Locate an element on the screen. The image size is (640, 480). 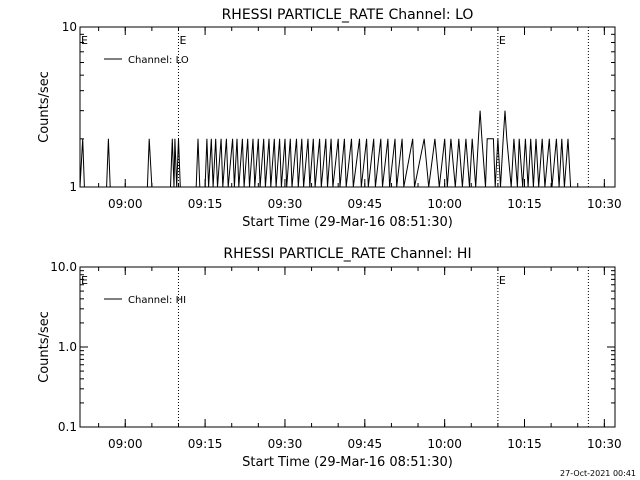
legend-label: Channel: HI is located at coordinates (157, 300).